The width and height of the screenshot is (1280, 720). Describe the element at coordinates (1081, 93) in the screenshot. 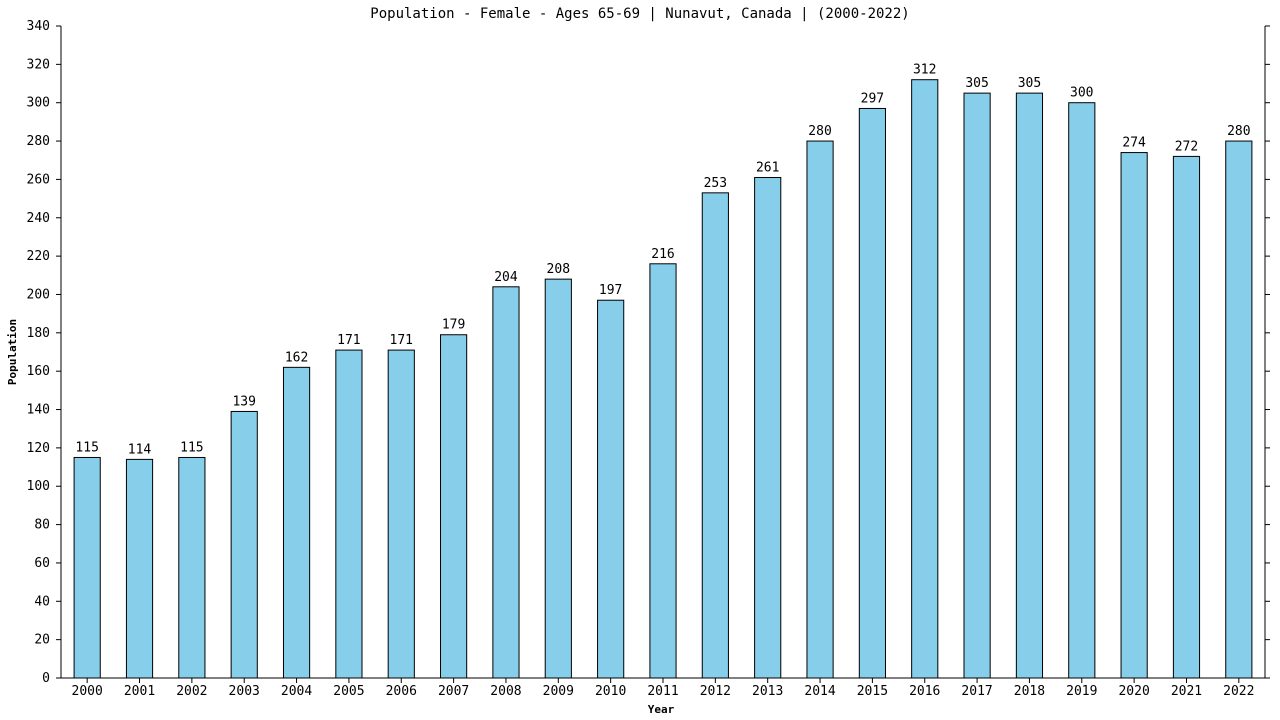

I see `value-label-2019: 300` at that location.